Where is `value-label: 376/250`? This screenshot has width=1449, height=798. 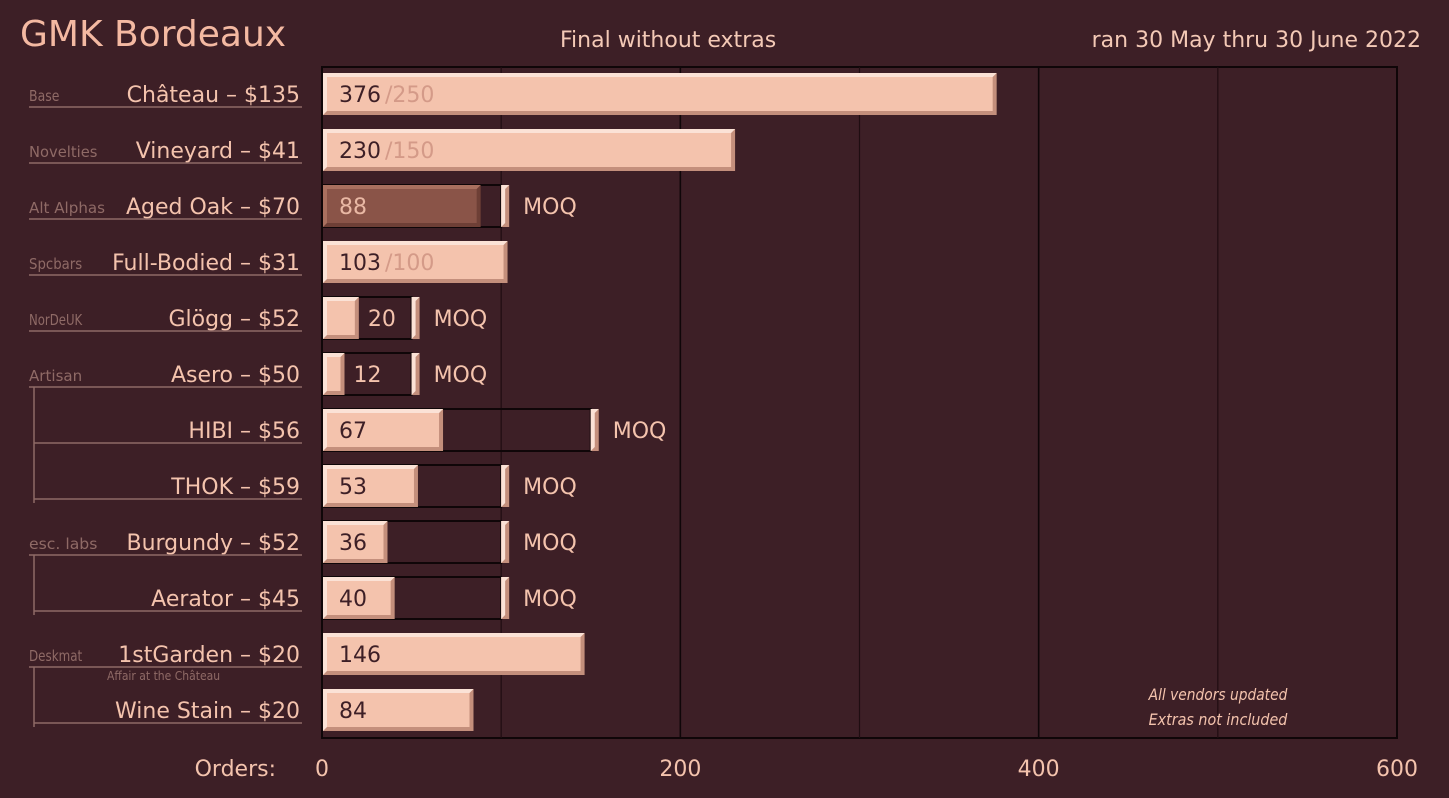 value-label: 376/250 is located at coordinates (386, 95).